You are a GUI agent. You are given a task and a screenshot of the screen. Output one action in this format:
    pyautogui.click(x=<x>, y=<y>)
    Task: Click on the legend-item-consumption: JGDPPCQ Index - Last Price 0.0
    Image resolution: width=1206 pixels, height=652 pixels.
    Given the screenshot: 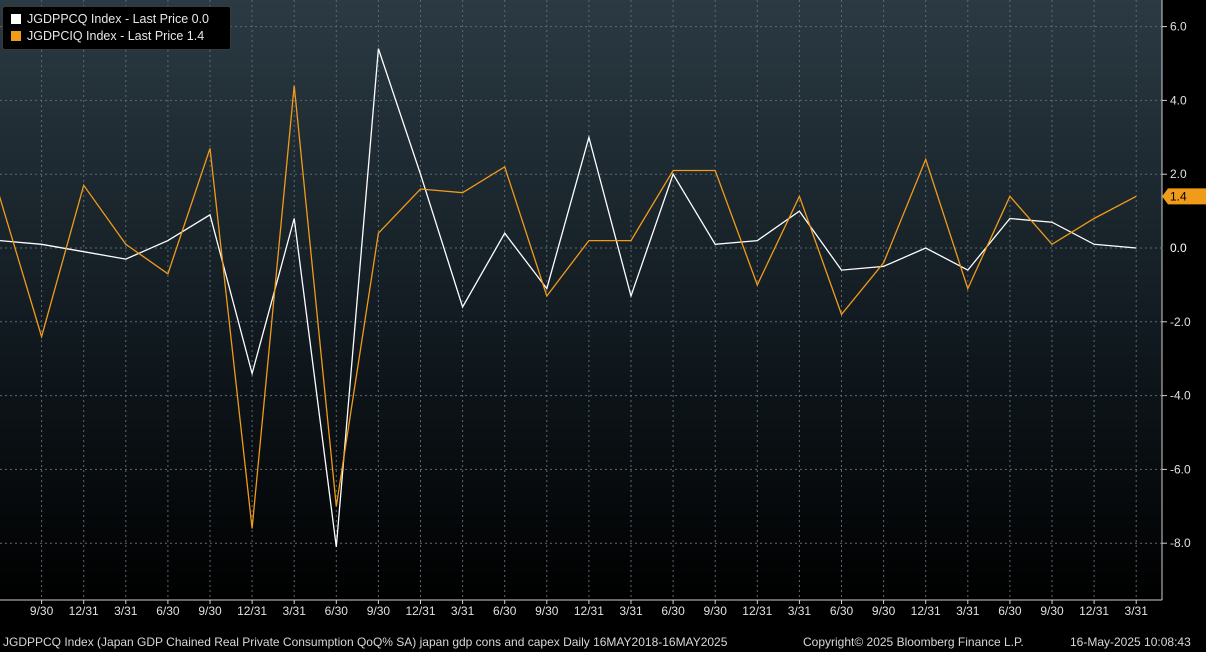 What is the action you would take?
    pyautogui.click(x=110, y=19)
    